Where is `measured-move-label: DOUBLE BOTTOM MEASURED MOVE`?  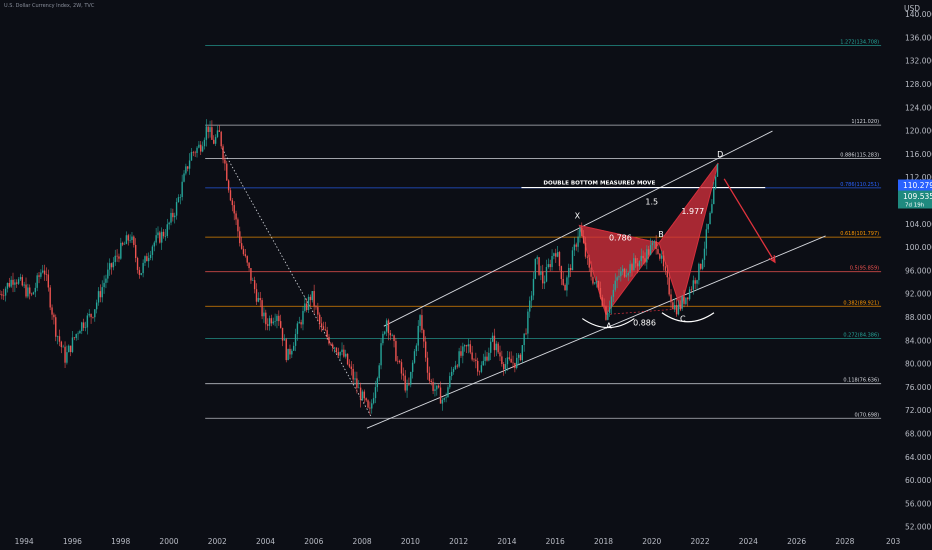 measured-move-label: DOUBLE BOTTOM MEASURED MOVE is located at coordinates (599, 184).